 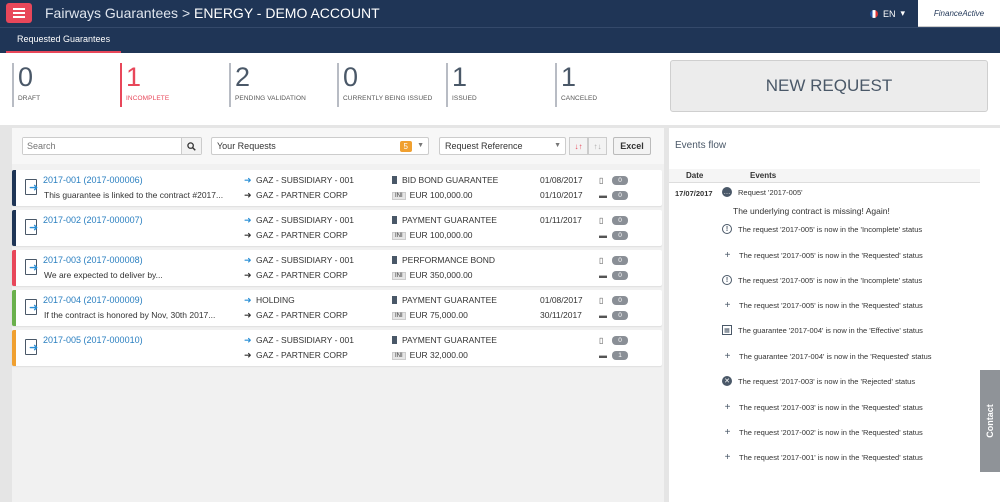 What do you see at coordinates (990, 421) in the screenshot?
I see `contact-tab: Contact` at bounding box center [990, 421].